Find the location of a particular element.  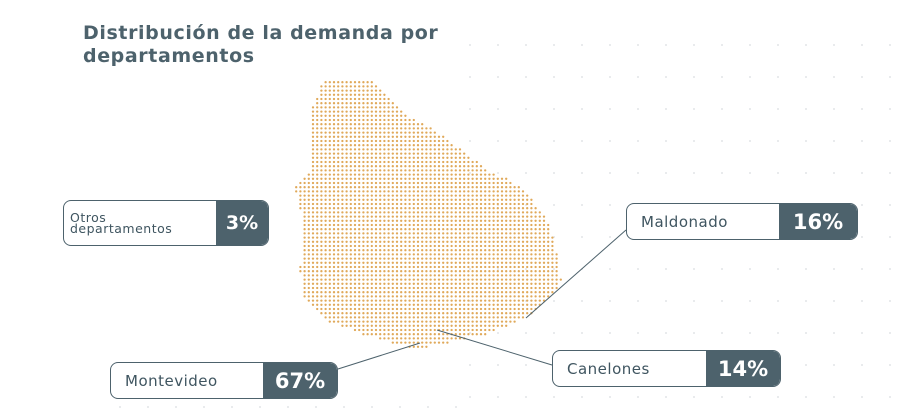

callout-maldonado: Maldonado 16% is located at coordinates (742, 221).